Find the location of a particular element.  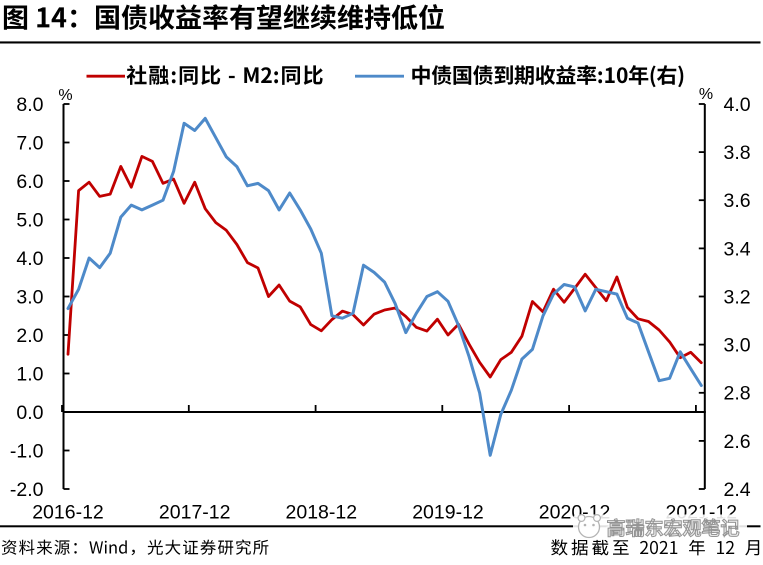

svg-text: 2.0 is located at coordinates (29, 336).